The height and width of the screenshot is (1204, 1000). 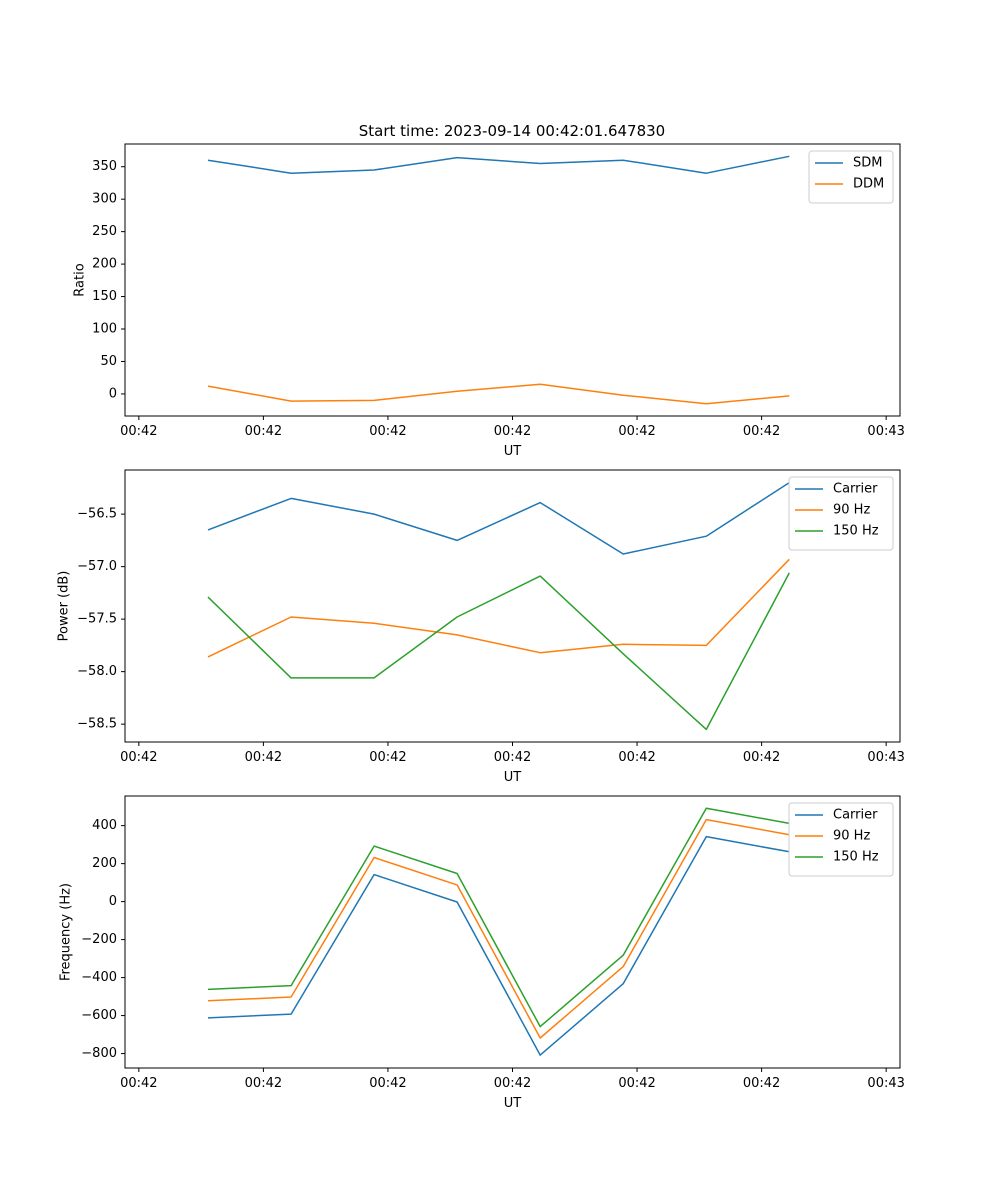 I want to click on frequency-y-tick-label: 400, so click(x=104, y=825).